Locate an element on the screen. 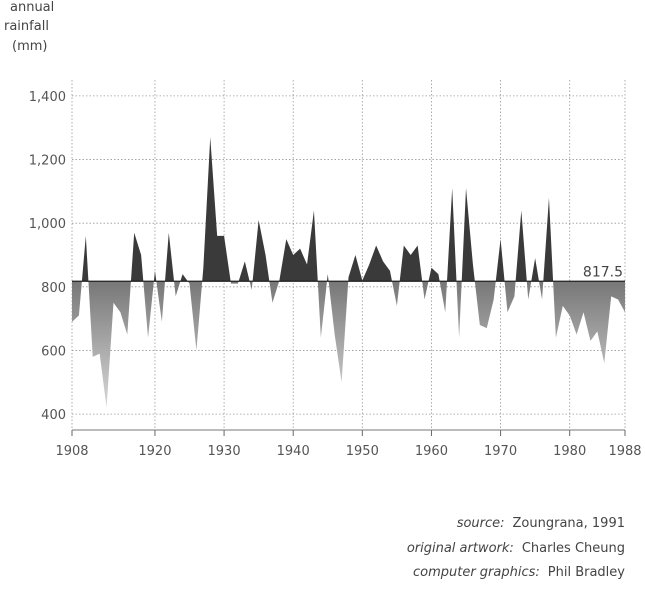 This screenshot has width=645, height=589. credit-source: source: Zoungrana, 1991 is located at coordinates (541, 523).